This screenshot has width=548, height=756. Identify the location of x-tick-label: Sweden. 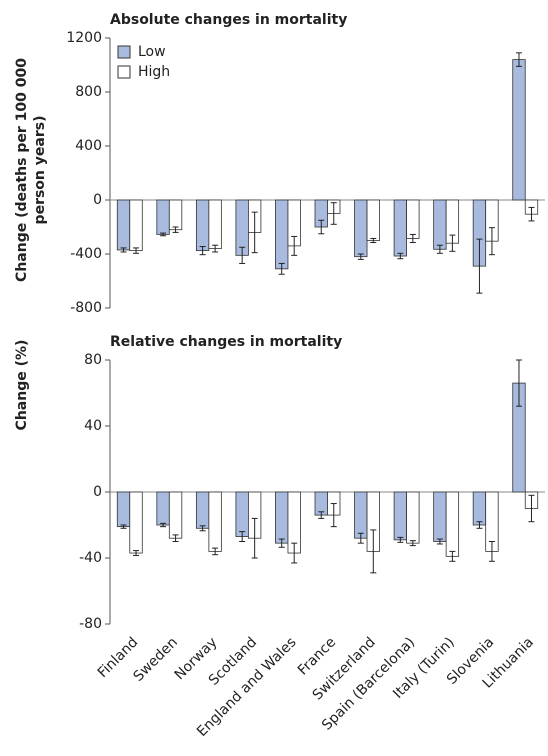
(156, 659).